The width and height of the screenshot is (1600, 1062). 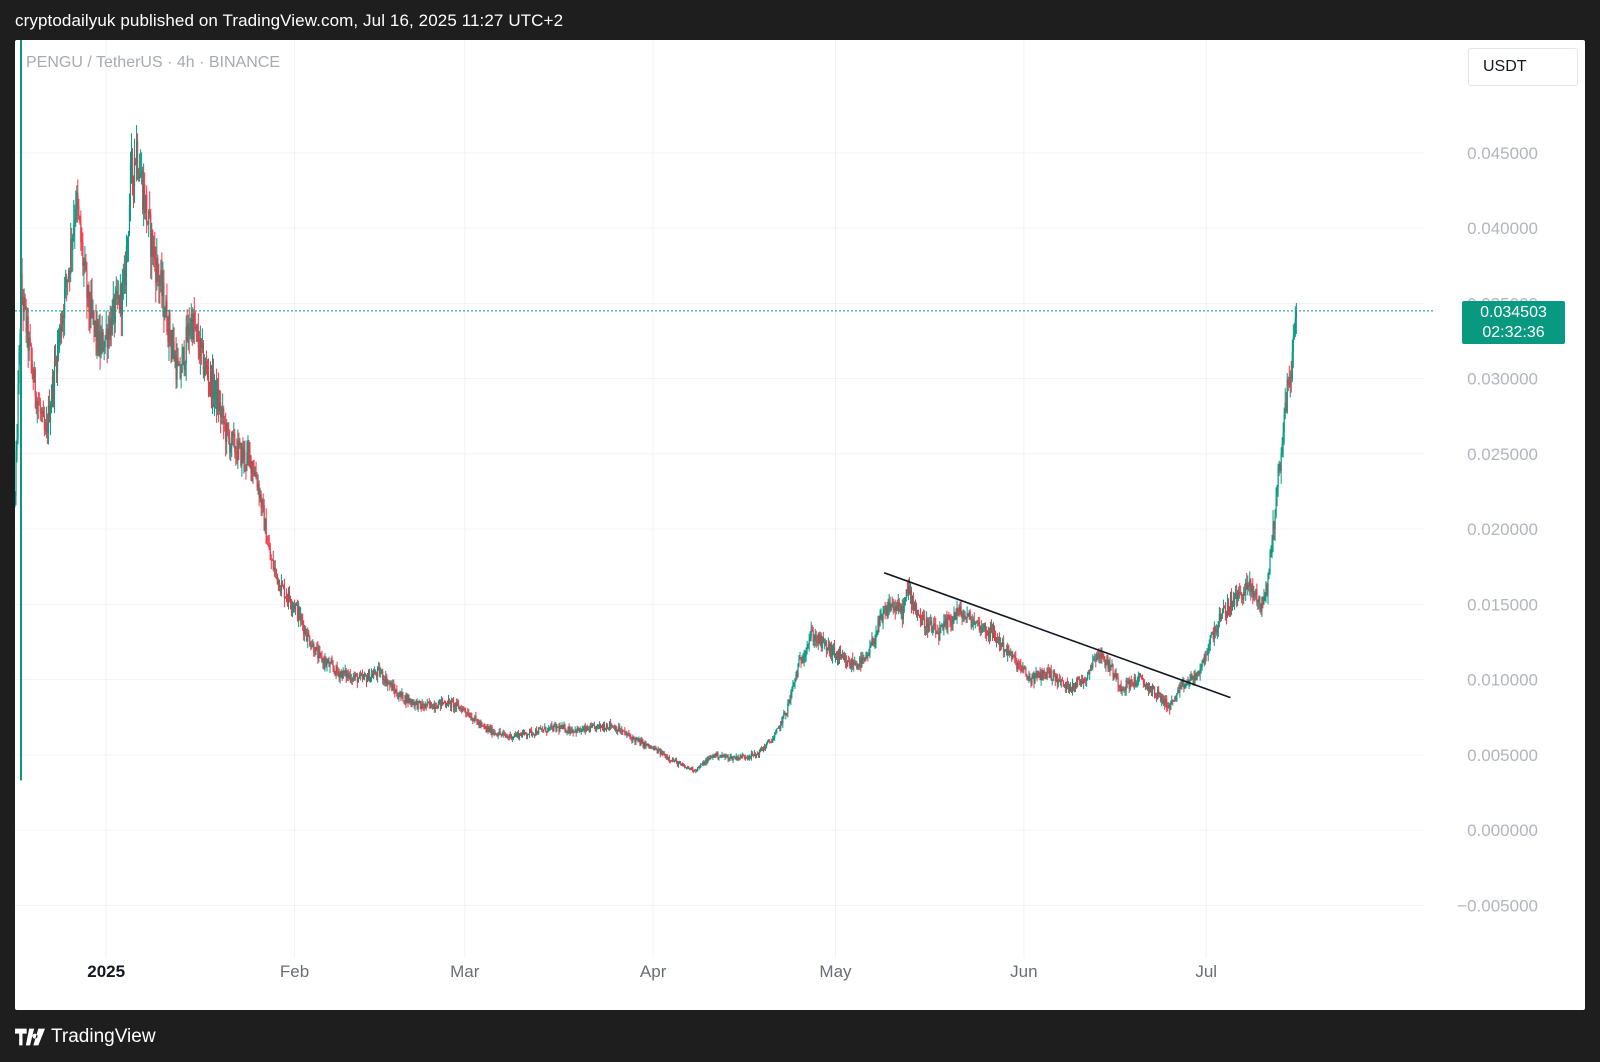 What do you see at coordinates (153, 62) in the screenshot?
I see `symbol-title: PENGU / TetherUS · 4h · BINANCE` at bounding box center [153, 62].